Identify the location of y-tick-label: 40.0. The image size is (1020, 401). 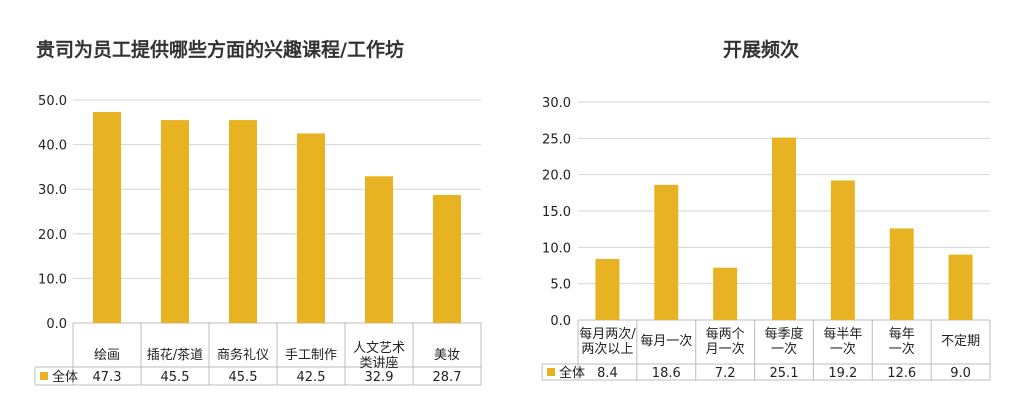
(52, 146).